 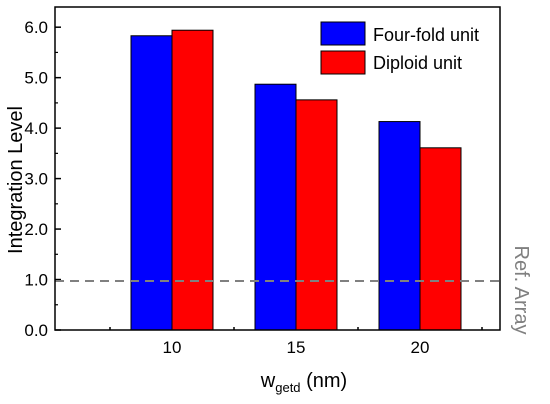 What do you see at coordinates (296, 347) in the screenshot?
I see `x-tick-label: 15` at bounding box center [296, 347].